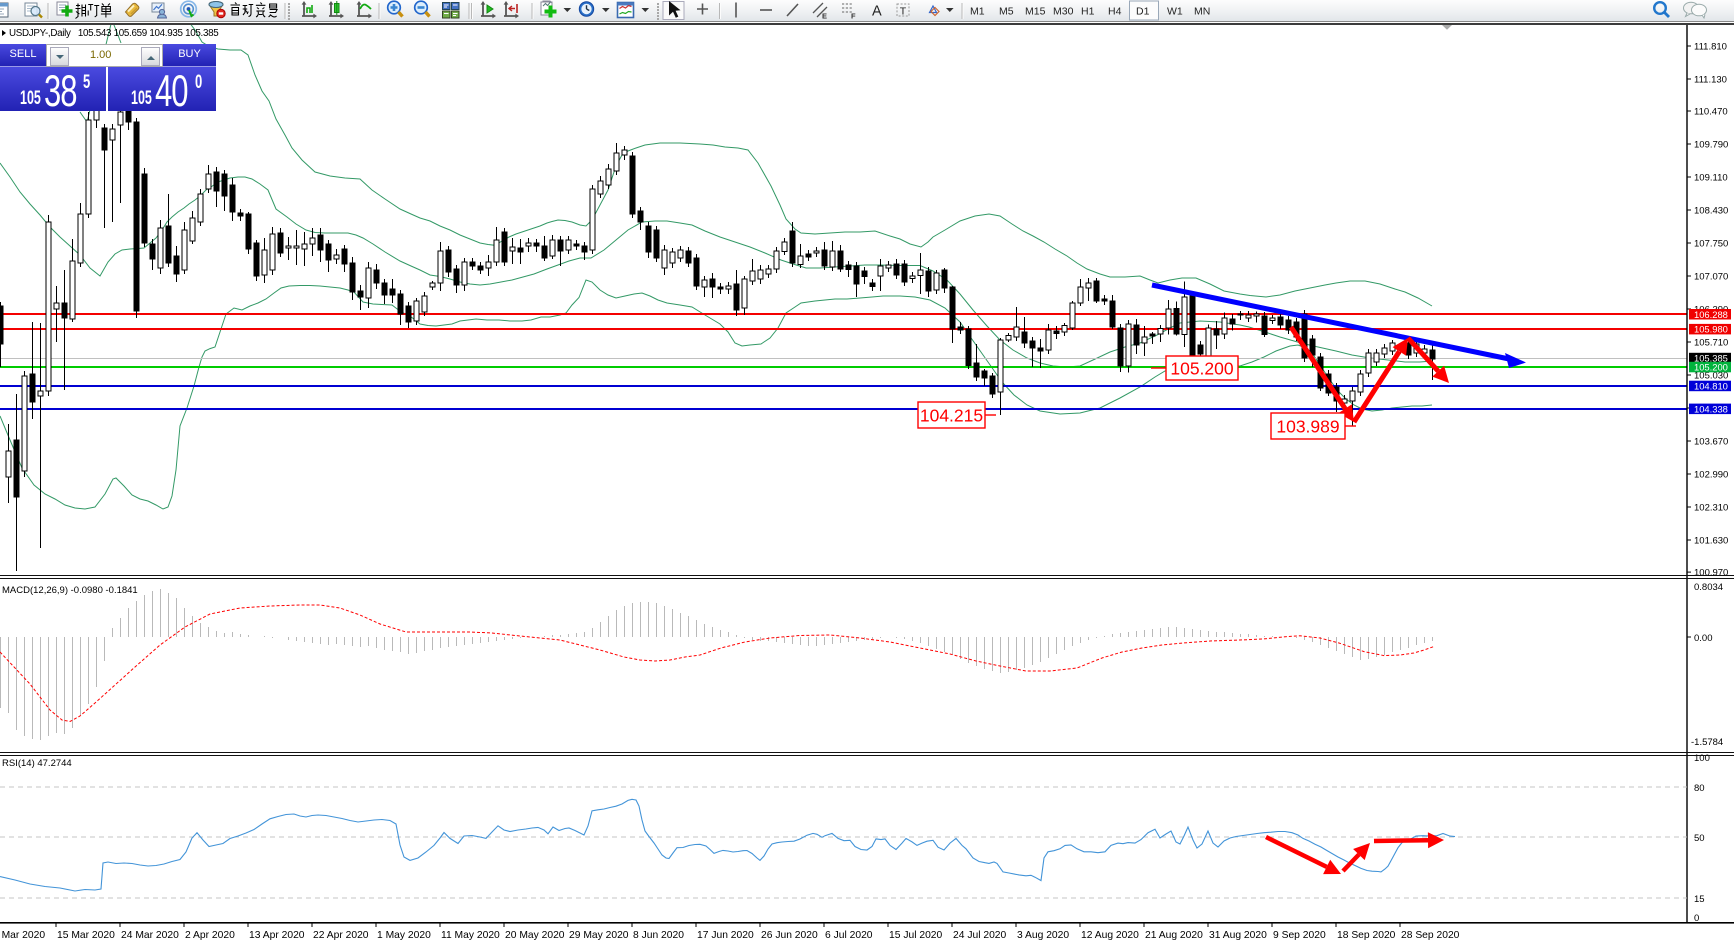  I want to click on svg-text: T, so click(903, 12).